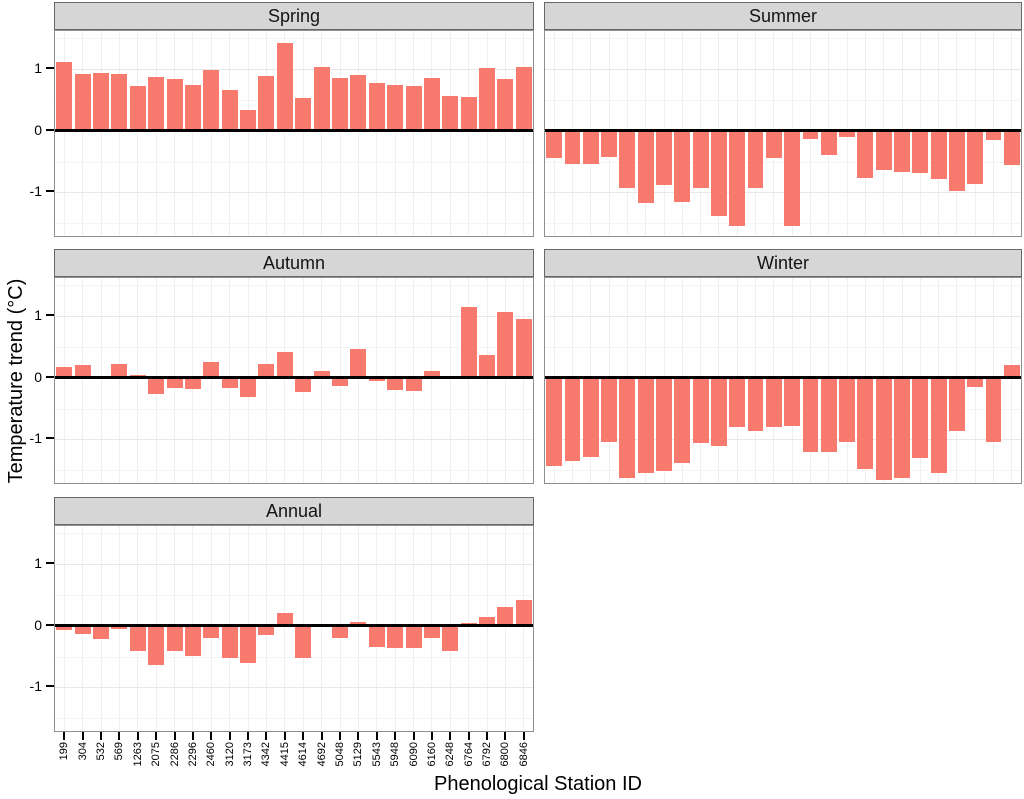 The height and width of the screenshot is (799, 1024). I want to click on x-tick-label: 532, so click(101, 751).